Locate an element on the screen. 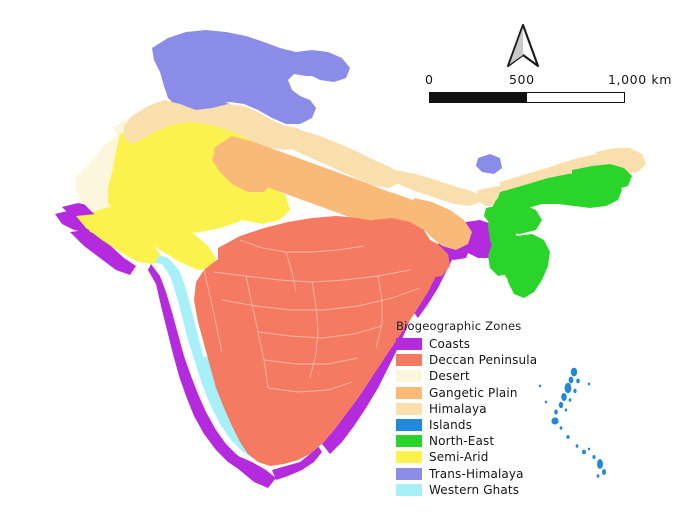  semi-arid-gujarat is located at coordinates (154, 238).